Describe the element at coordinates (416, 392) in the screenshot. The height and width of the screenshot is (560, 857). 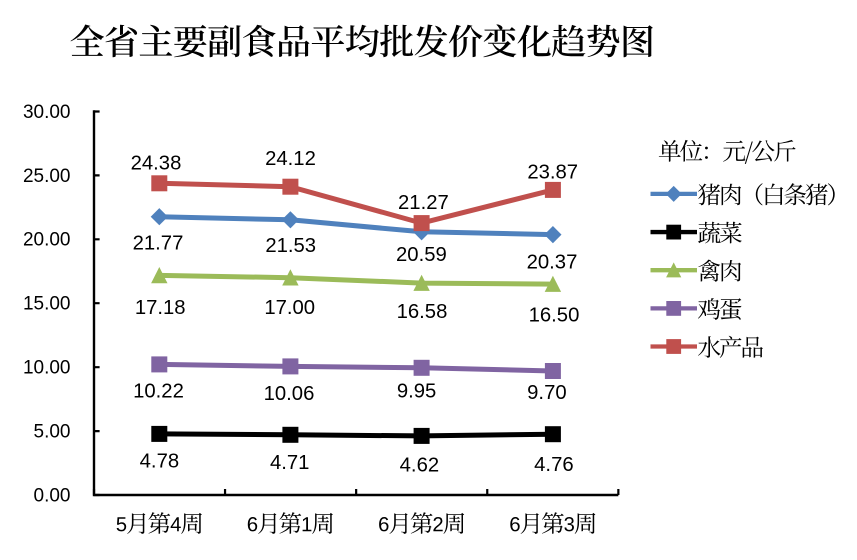
I see `svg-text: 9.95` at that location.